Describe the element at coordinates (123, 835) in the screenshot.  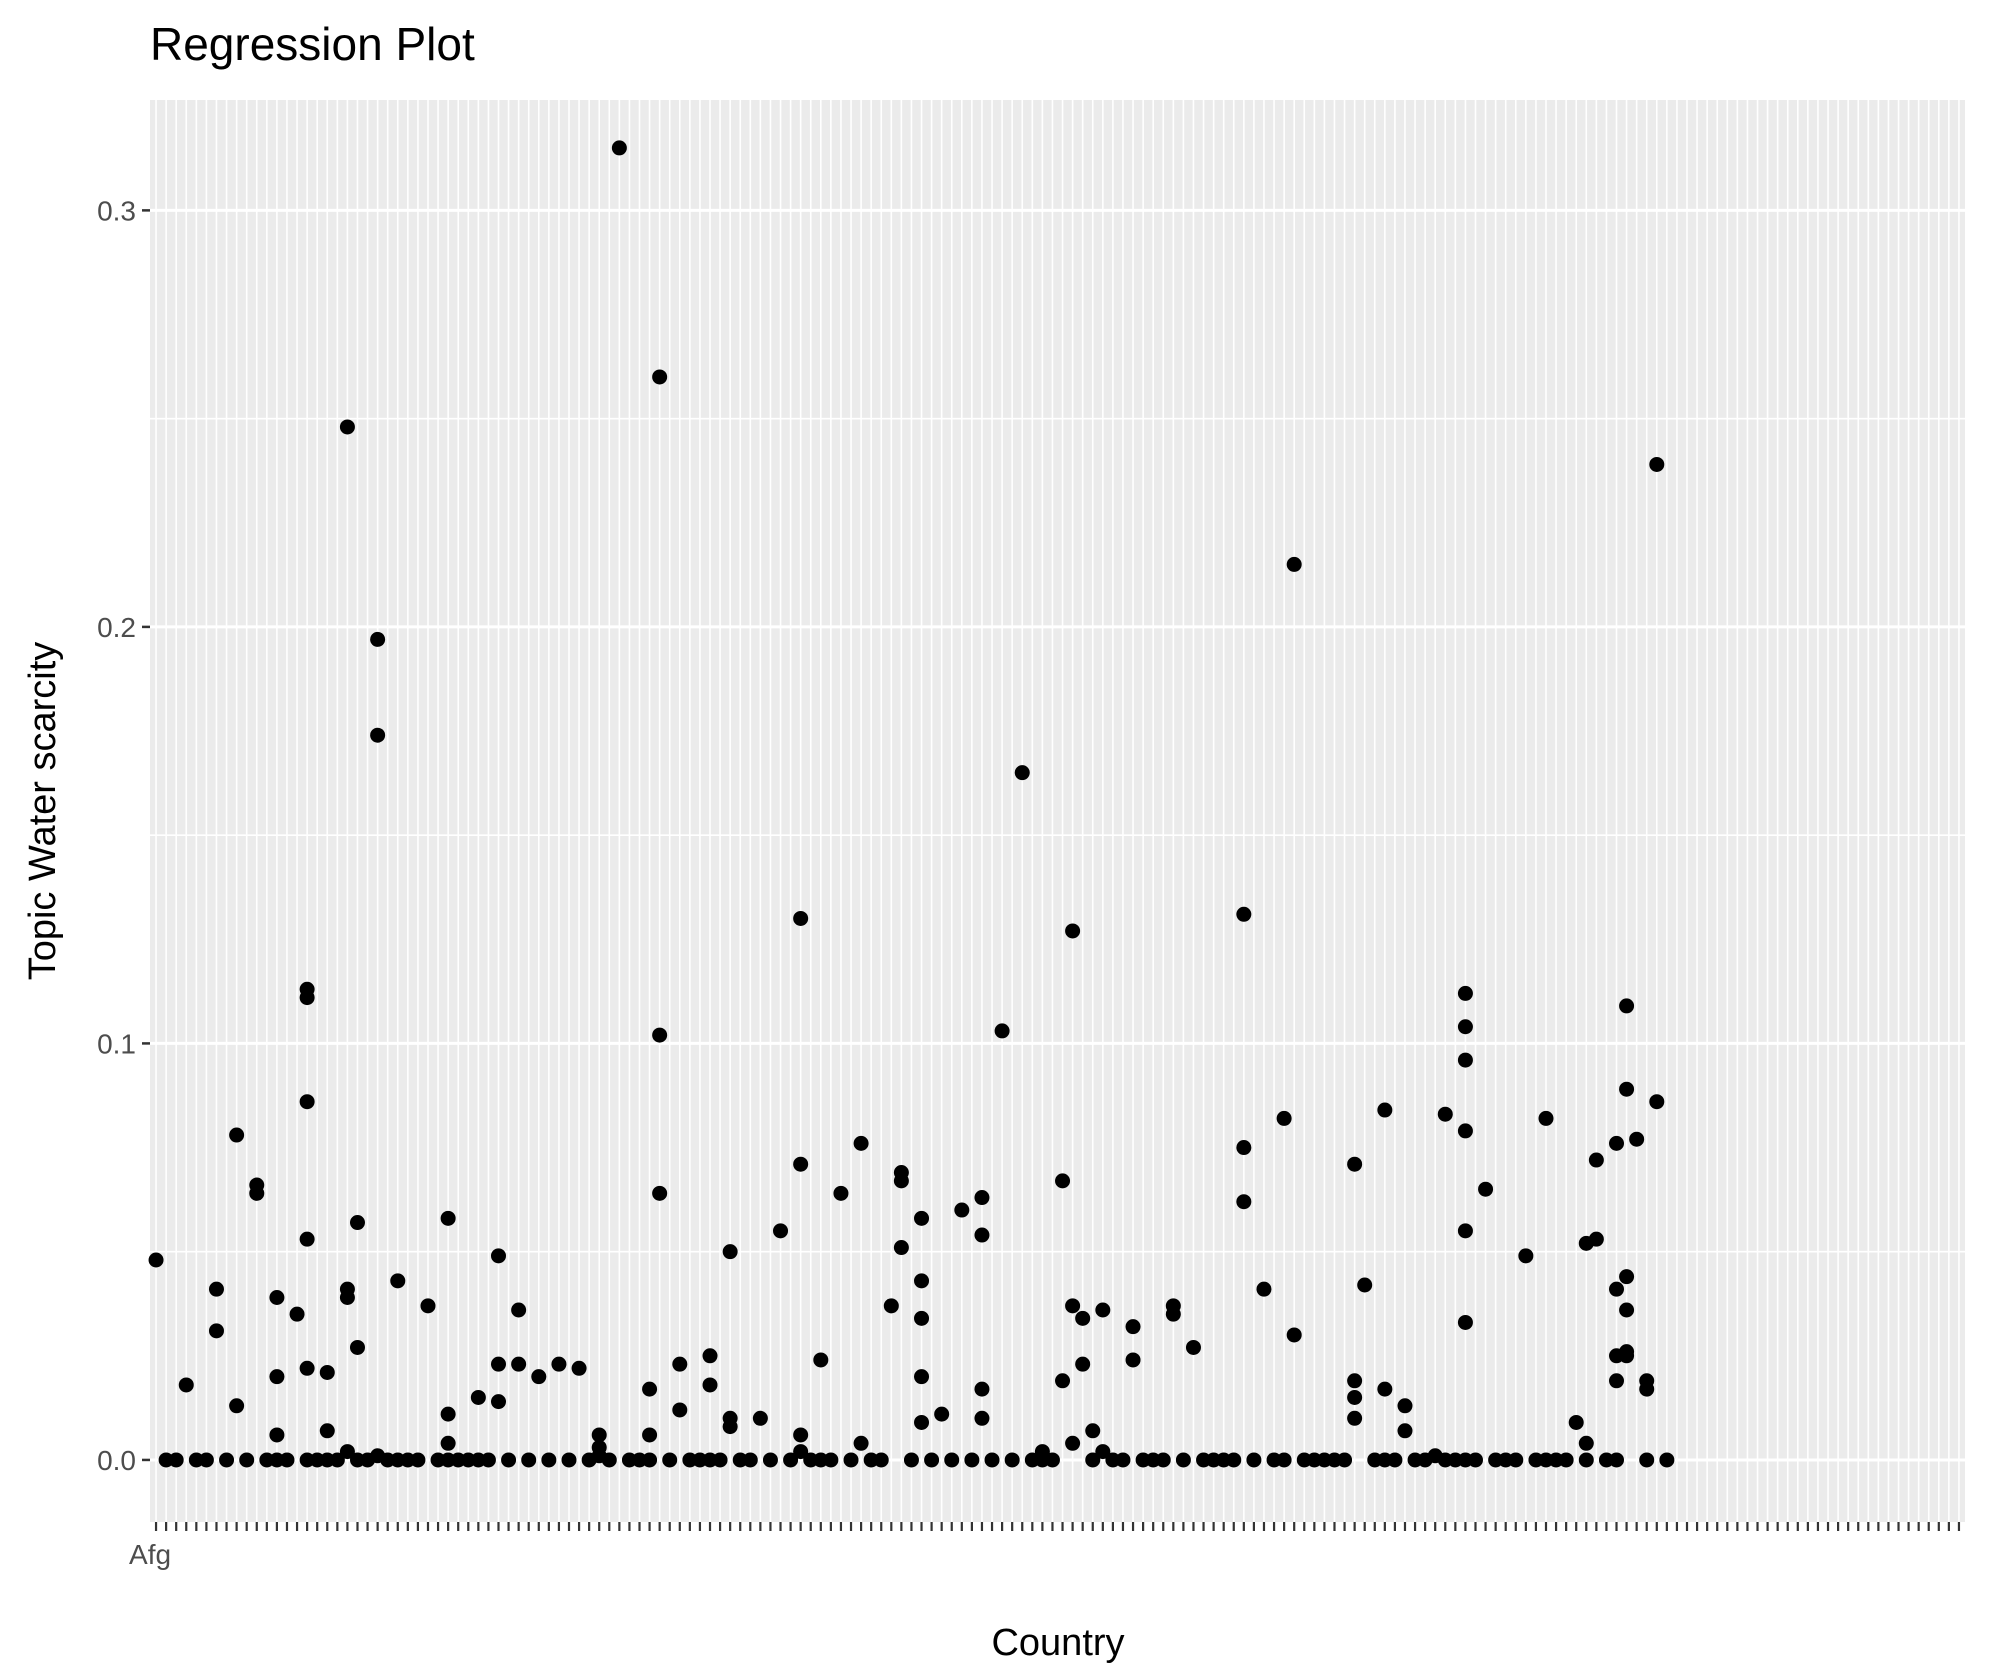
I see `y-axis: 0.0 0.1 0.2 0.3` at that location.